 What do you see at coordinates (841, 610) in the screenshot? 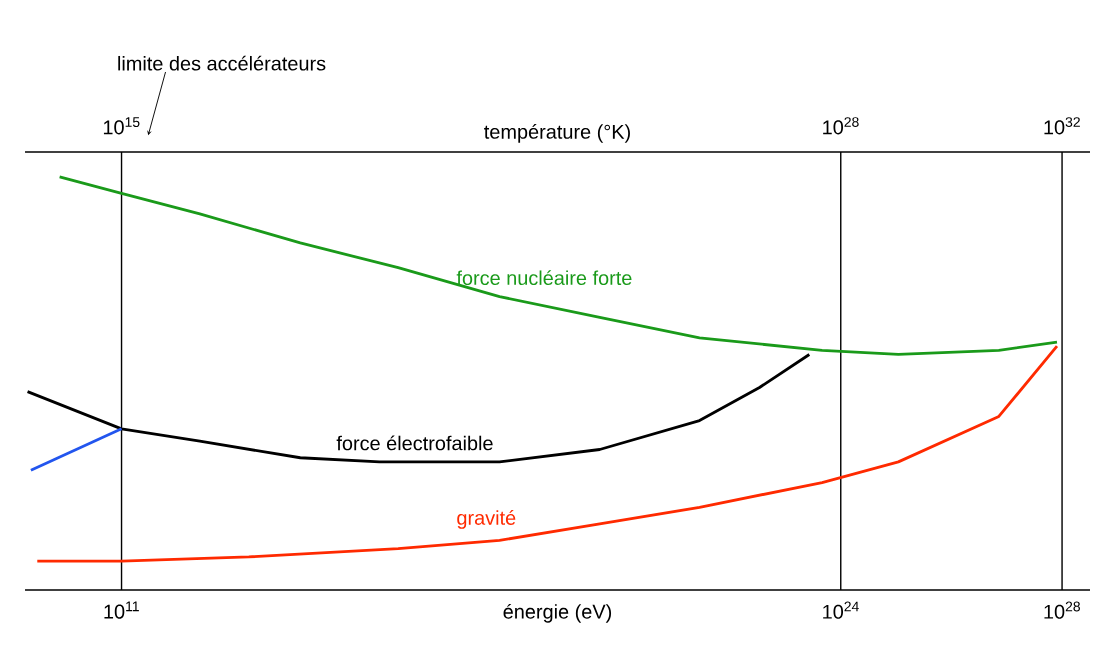
I see `x-tick-label: 10$^{24}$` at bounding box center [841, 610].